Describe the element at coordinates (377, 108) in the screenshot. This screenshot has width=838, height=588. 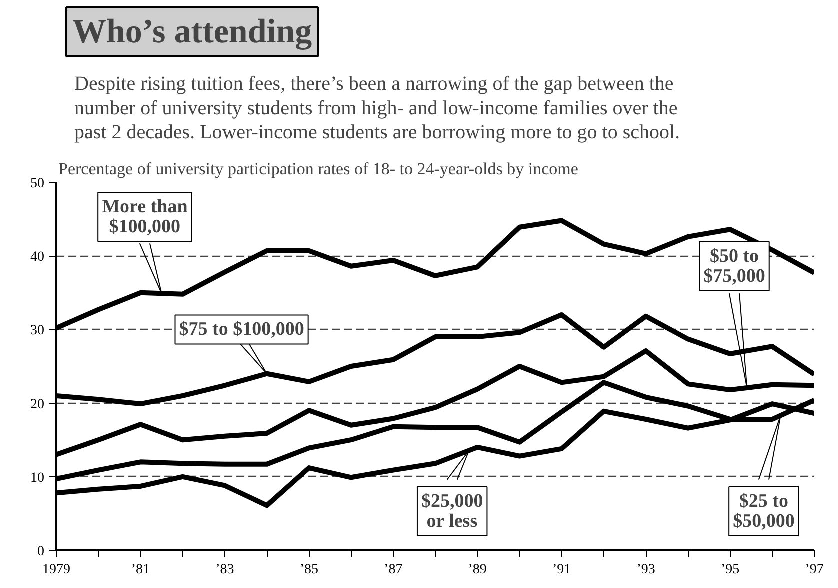
I see `chart-subtitle: Despite rising tuition fees, there’s been a narrowing of the gap between the number of university students from high- and low-income families over the past 2 decades. Lower-income students are borrowing more to go to school.` at that location.